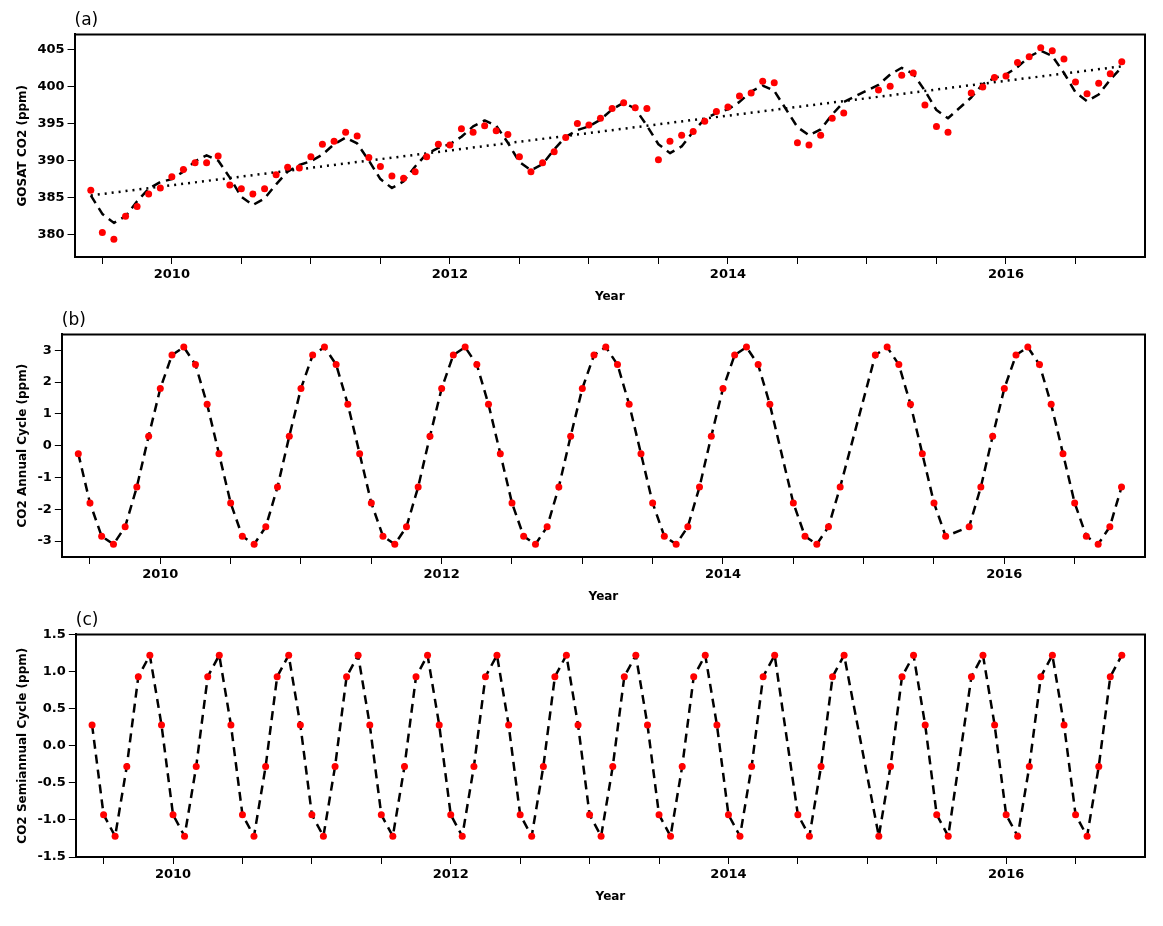 Image resolution: width=1163 pixels, height=926 pixels. Describe the element at coordinates (54, 633) in the screenshot. I see `y-tick-label: 1.5` at that location.